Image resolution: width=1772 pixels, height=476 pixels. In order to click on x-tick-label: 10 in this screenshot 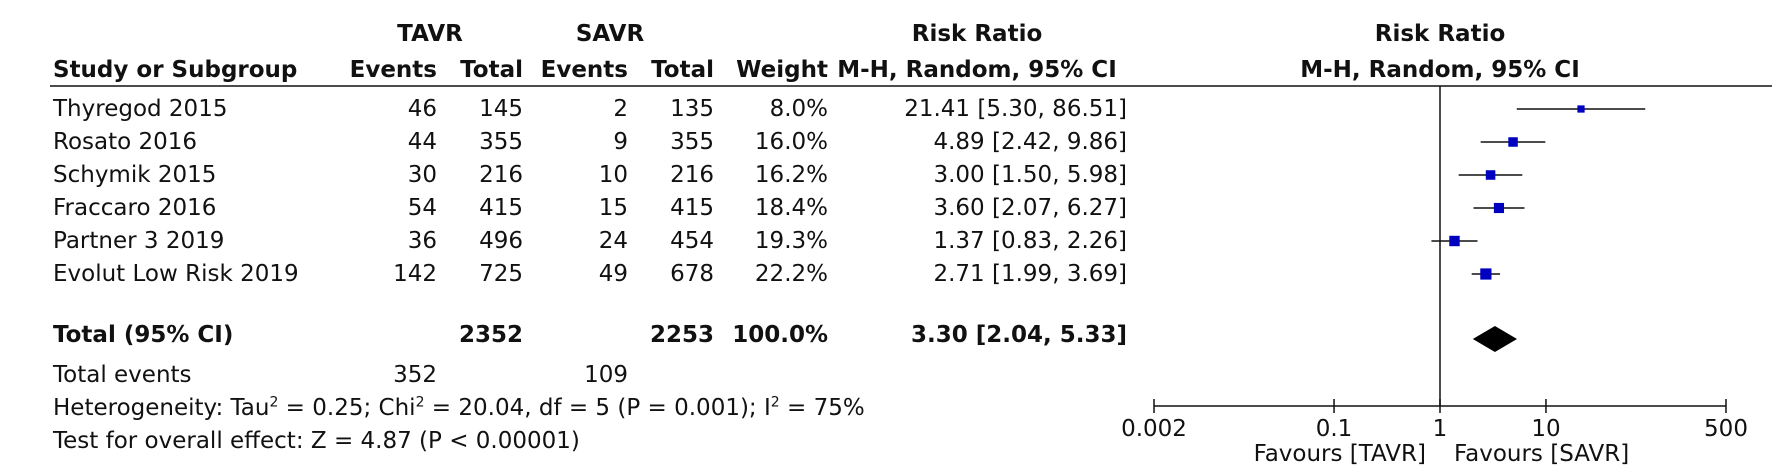, I will do `click(1545, 429)`.